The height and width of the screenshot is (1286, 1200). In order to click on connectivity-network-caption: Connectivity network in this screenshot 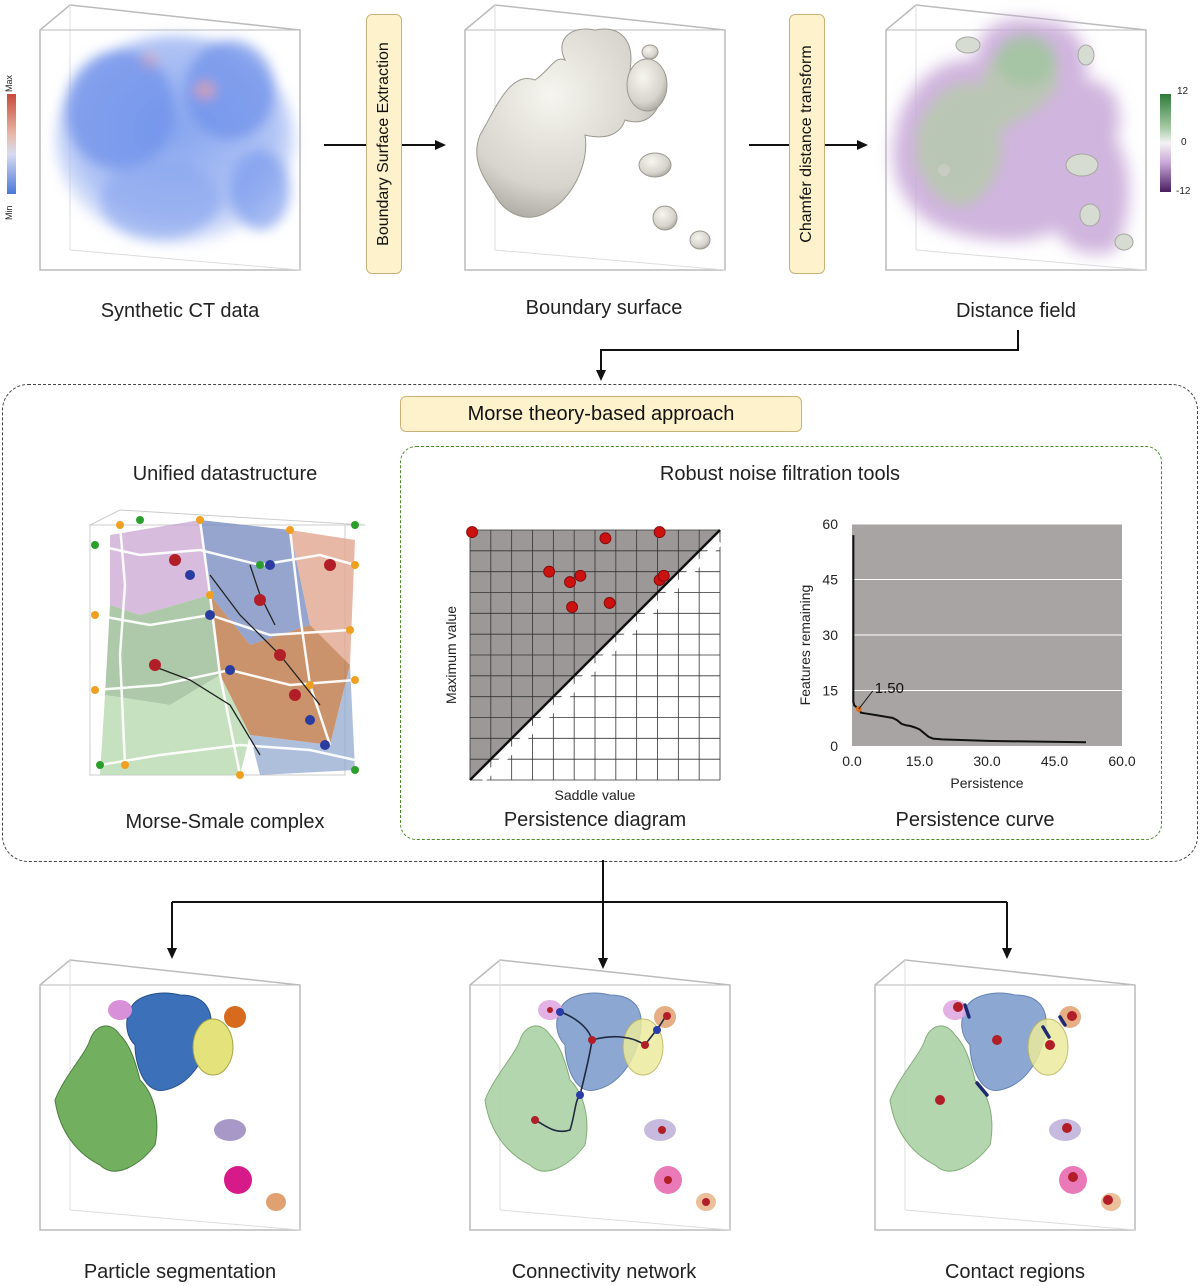, I will do `click(604, 1272)`.